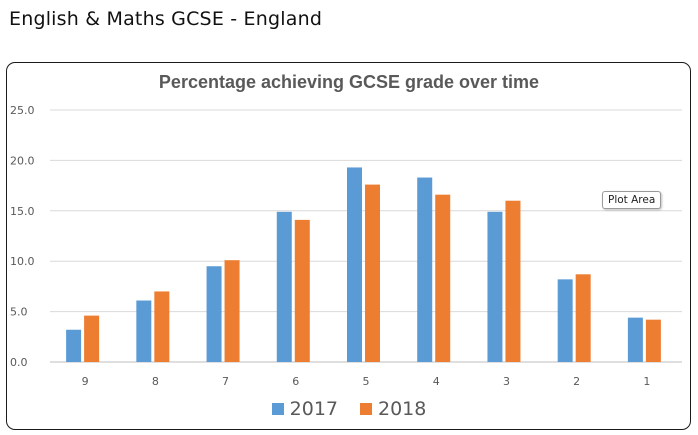  Describe the element at coordinates (436, 381) in the screenshot. I see `x-tick-label: 4` at that location.